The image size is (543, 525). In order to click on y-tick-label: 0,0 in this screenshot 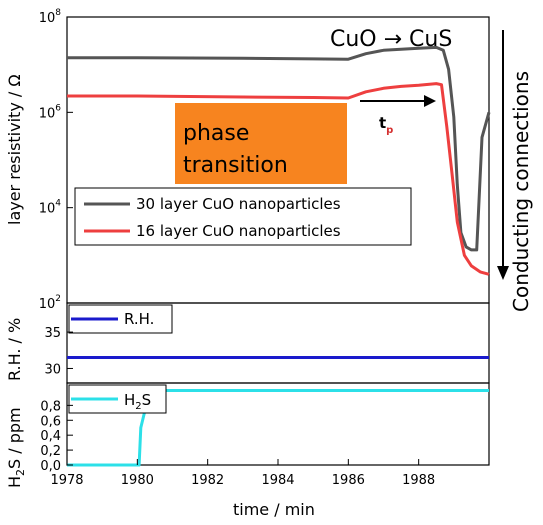, I will do `click(50, 466)`.